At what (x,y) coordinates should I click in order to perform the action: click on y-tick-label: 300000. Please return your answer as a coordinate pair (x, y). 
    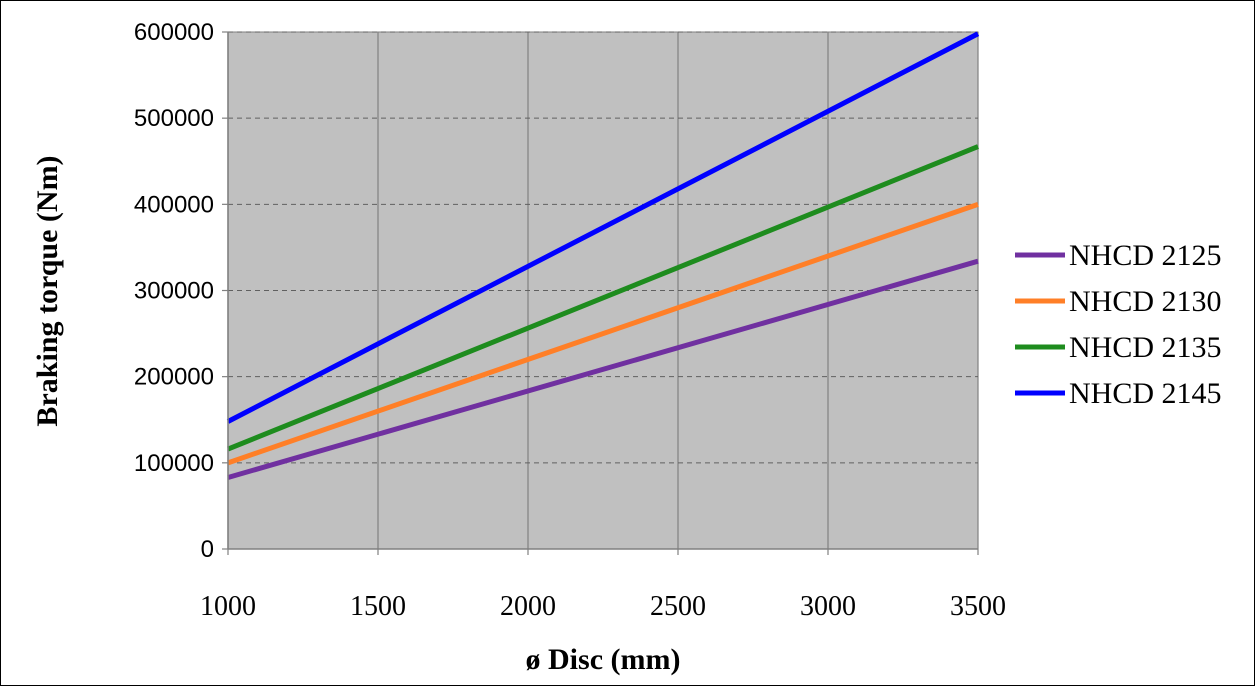
    Looking at the image, I should click on (174, 291).